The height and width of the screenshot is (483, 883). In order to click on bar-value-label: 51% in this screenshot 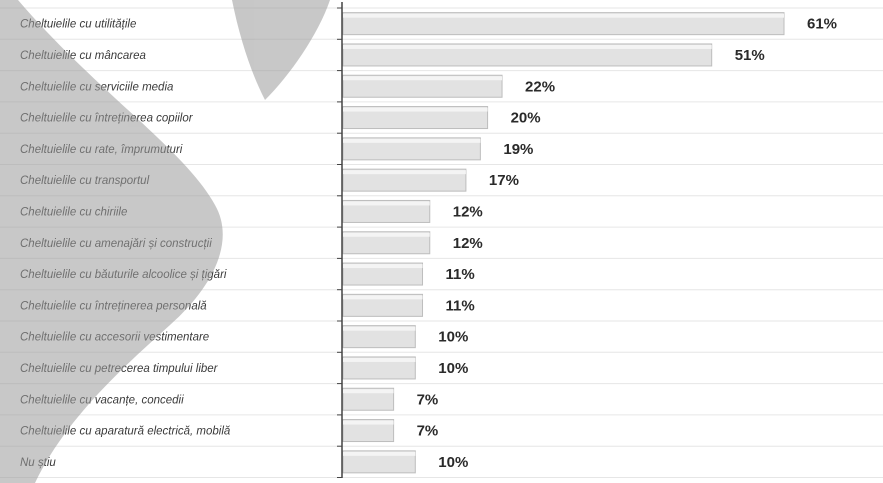, I will do `click(750, 55)`.